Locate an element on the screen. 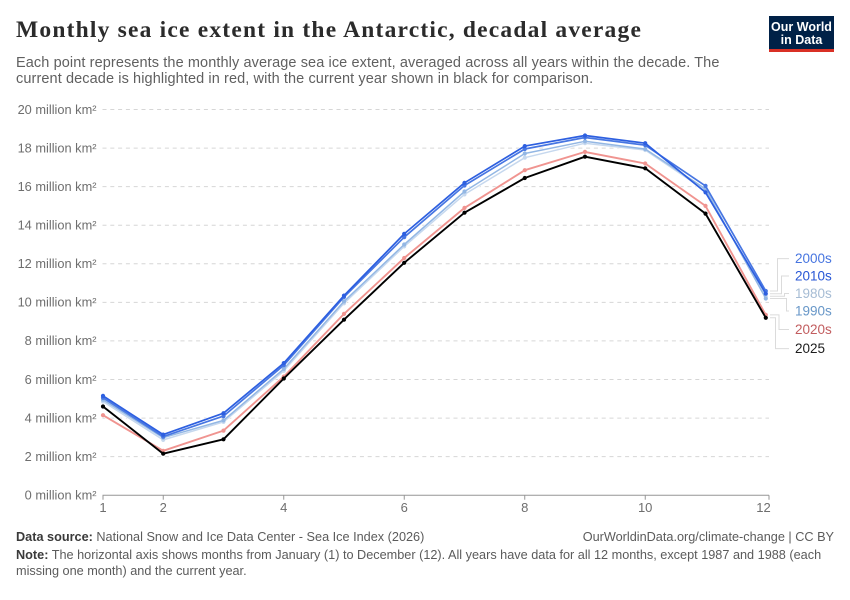 This screenshot has height=600, width=850. svg-text: 2025 is located at coordinates (810, 348).